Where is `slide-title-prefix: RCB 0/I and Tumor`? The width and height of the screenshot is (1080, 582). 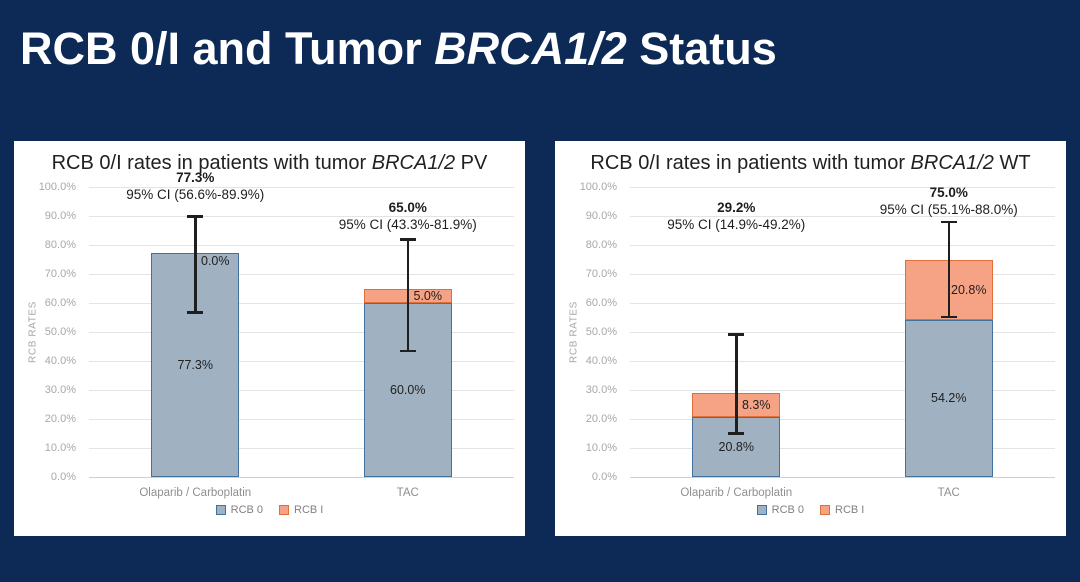
slide-title-prefix: RCB 0/I and Tumor is located at coordinates (227, 48).